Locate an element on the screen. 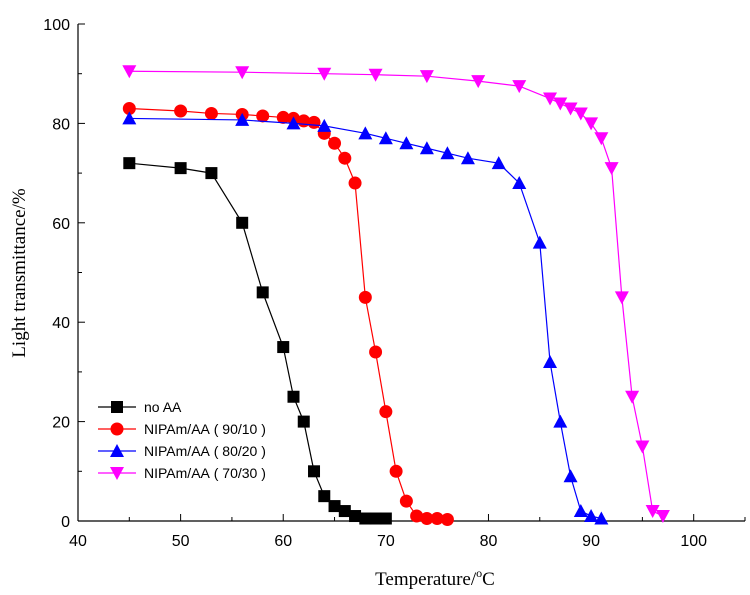 This screenshot has width=750, height=595. legend-item: no AA is located at coordinates (140, 407).